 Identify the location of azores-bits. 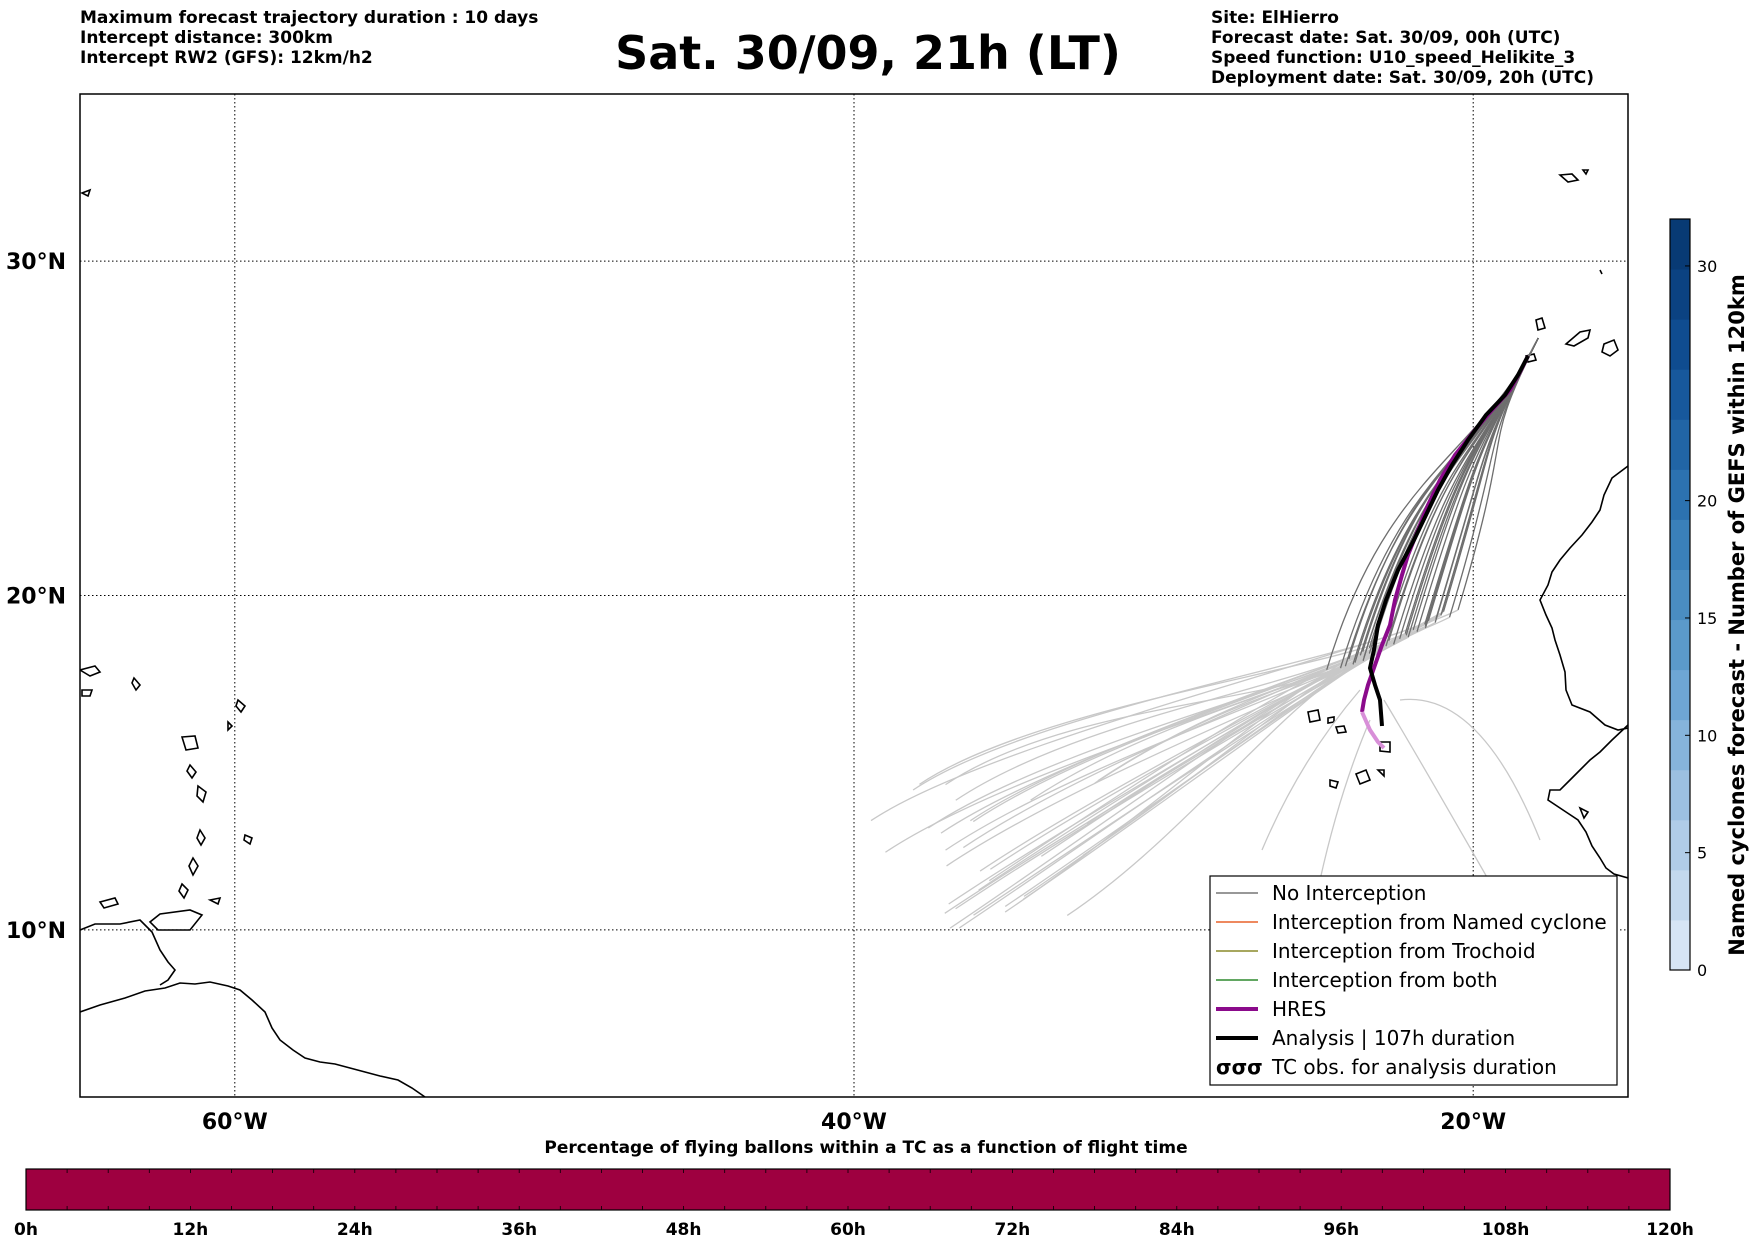
(1569, 178).